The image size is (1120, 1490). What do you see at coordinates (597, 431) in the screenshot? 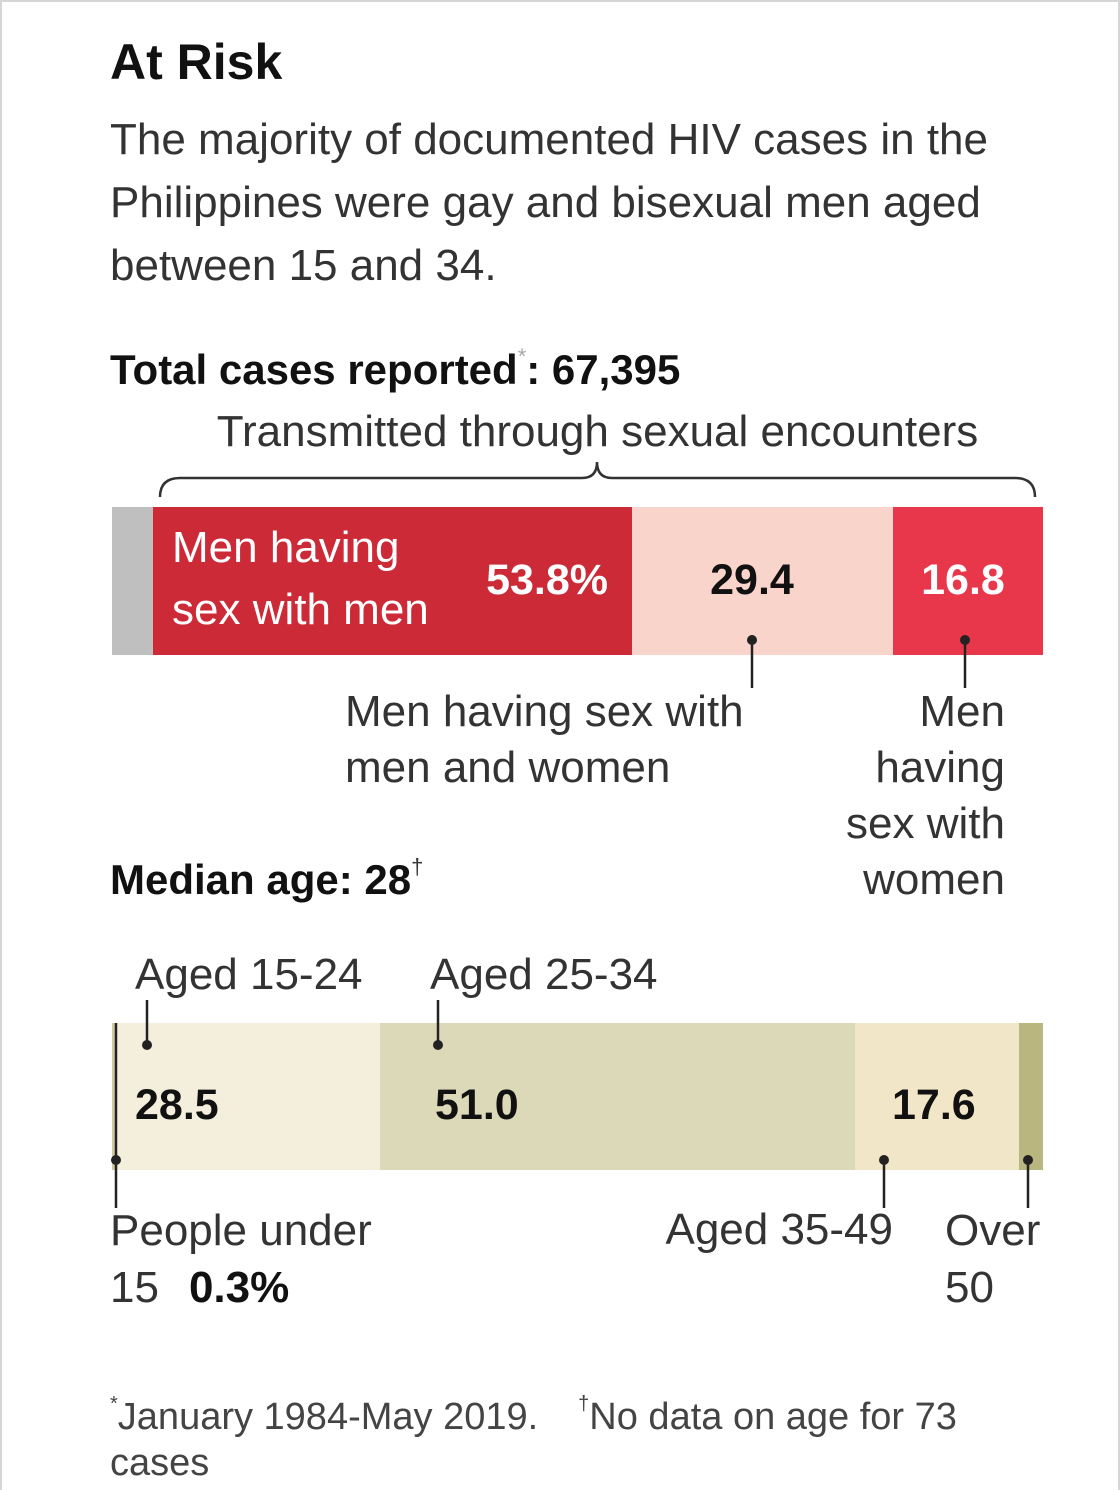
I see `sexual-transmission-group-label: Transmitted through sexual encounters` at bounding box center [597, 431].